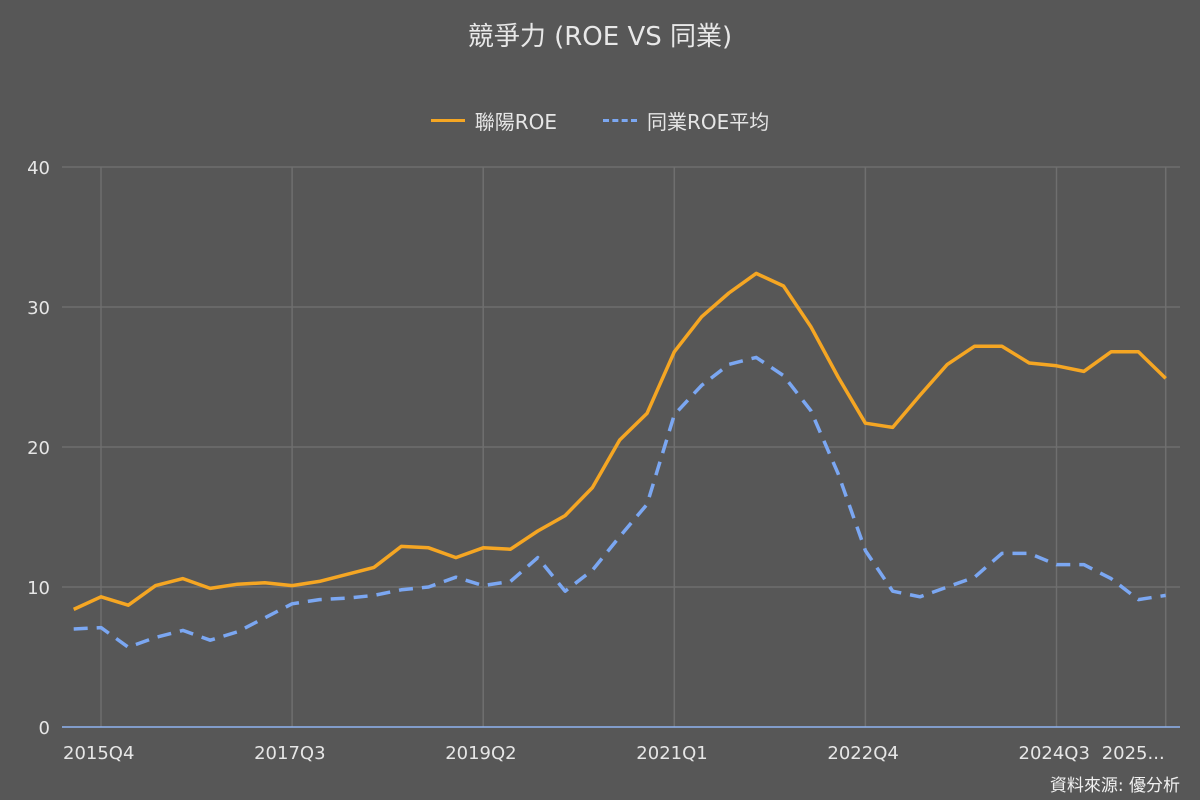 The width and height of the screenshot is (1200, 800). What do you see at coordinates (515, 122) in the screenshot?
I see `legend-label: 聯陽ROE` at bounding box center [515, 122].